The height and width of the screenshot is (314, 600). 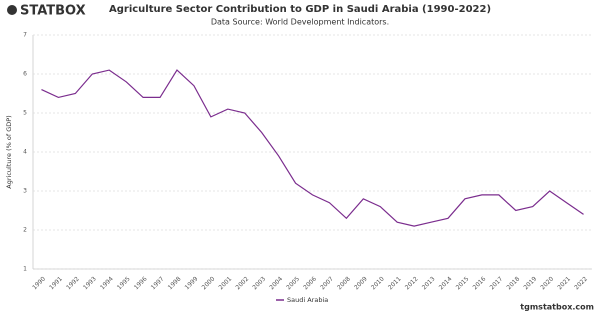 I want to click on x-tick-label: 1997, so click(x=158, y=283).